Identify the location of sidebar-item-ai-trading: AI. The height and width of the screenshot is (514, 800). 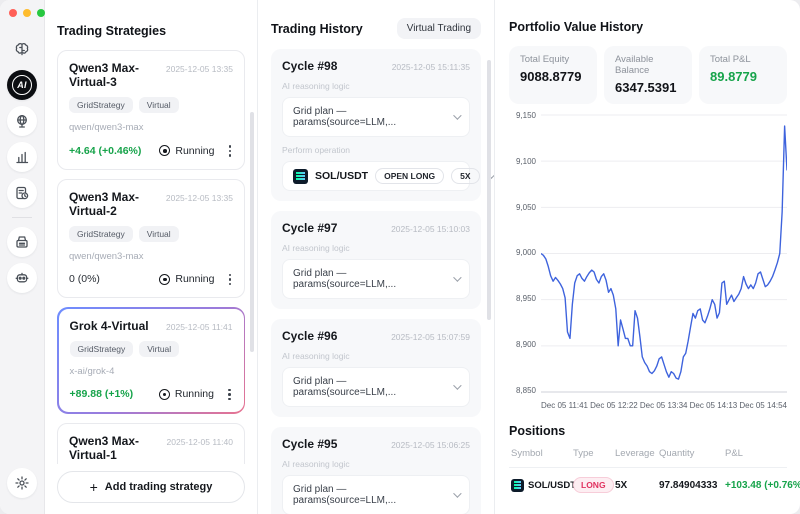
(22, 85).